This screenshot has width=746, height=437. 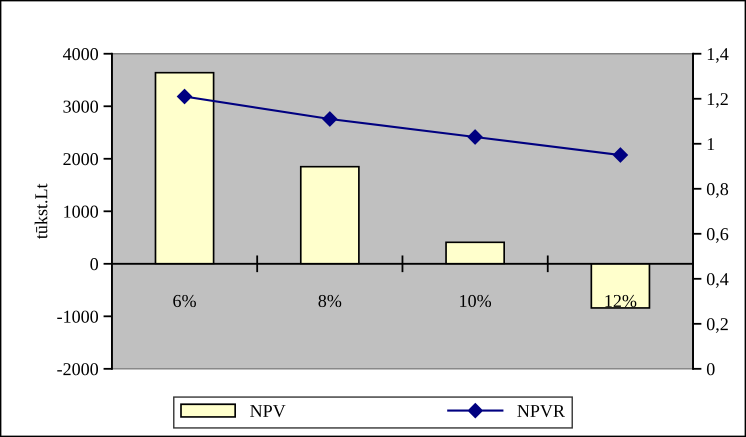 I want to click on y-tick-label: 1000, so click(x=81, y=212).